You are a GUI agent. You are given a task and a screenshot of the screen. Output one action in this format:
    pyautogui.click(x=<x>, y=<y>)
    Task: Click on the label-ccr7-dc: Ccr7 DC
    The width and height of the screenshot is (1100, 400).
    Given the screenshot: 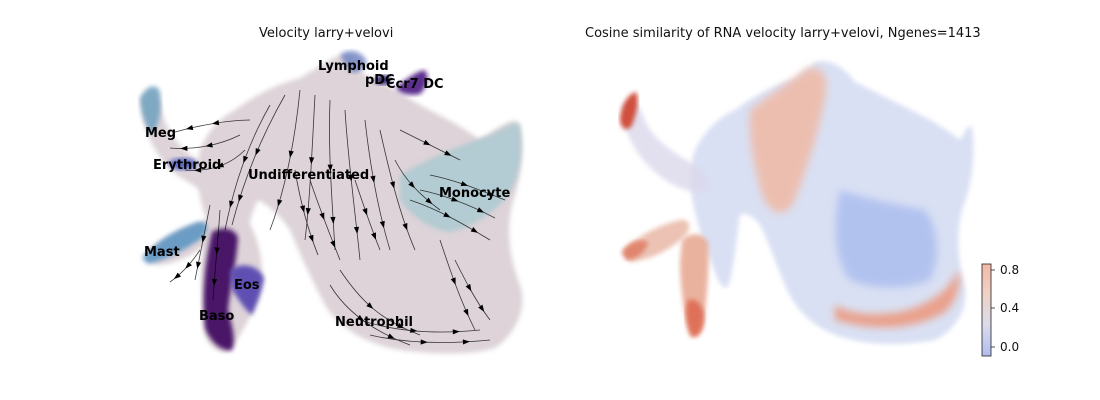 What is the action you would take?
    pyautogui.click(x=415, y=84)
    